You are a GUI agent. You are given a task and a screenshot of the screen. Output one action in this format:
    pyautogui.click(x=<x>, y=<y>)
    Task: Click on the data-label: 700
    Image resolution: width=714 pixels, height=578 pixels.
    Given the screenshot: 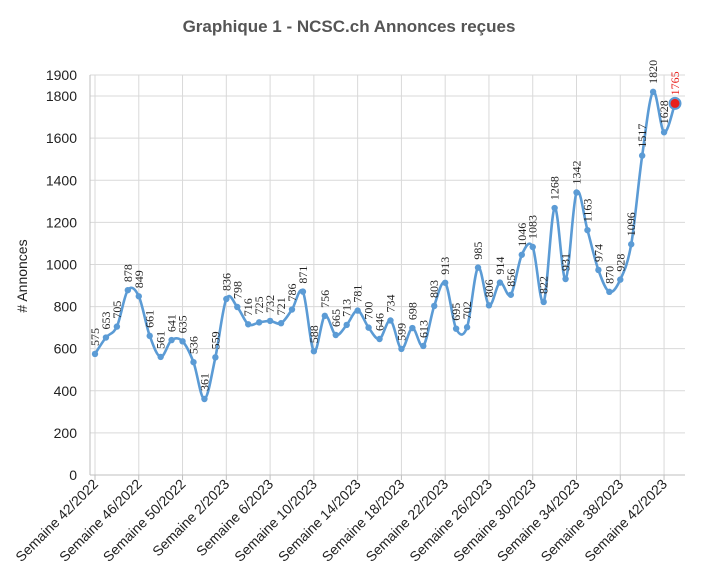 What is the action you would take?
    pyautogui.click(x=369, y=311)
    